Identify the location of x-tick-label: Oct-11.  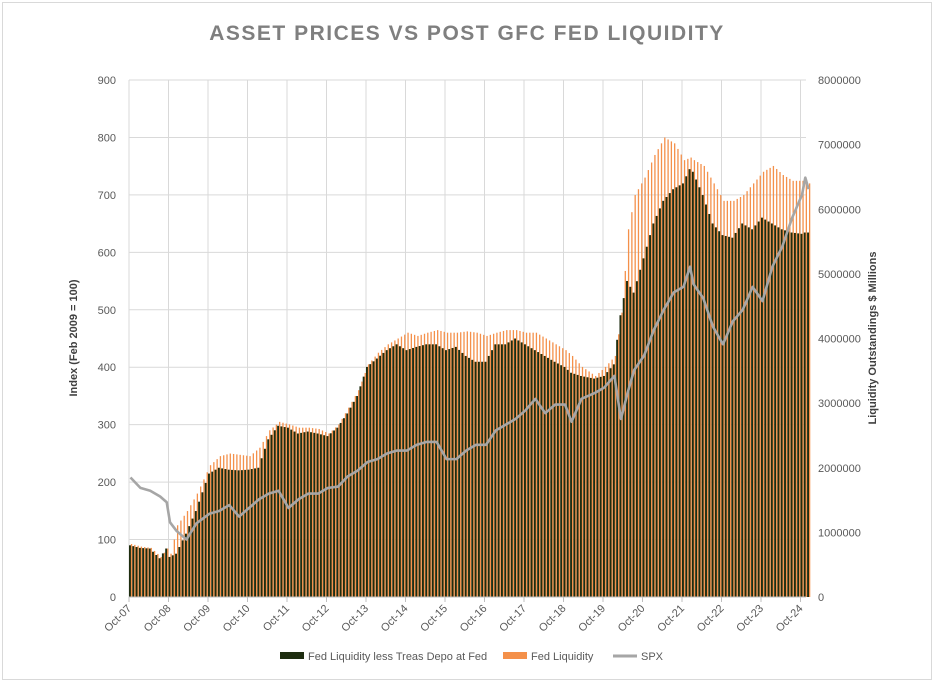
(276, 618).